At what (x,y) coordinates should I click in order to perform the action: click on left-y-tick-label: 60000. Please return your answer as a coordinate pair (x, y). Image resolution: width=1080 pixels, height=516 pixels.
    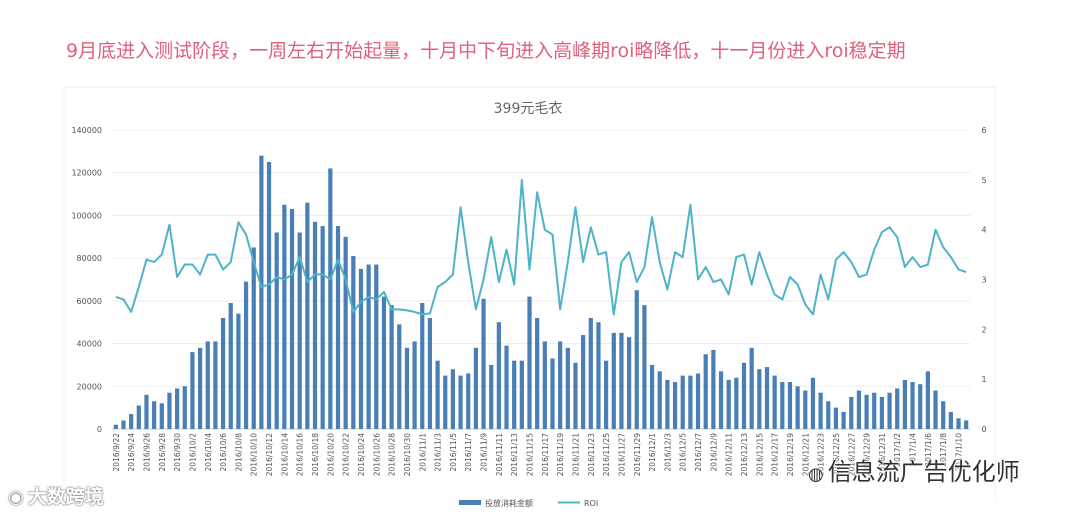
    Looking at the image, I should click on (89, 301).